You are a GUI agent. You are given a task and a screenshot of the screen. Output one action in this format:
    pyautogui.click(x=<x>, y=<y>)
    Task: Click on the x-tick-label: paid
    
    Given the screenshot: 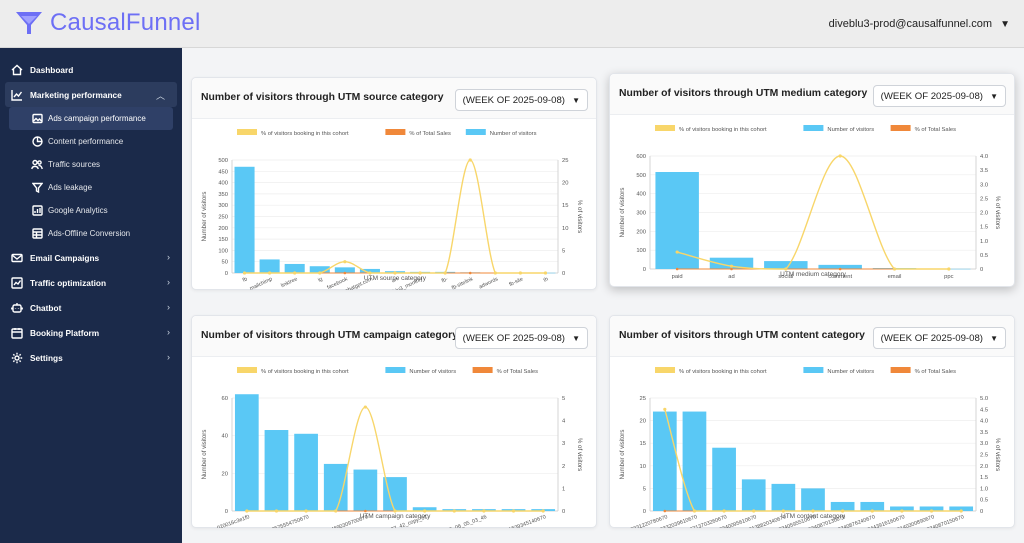 What is the action you would take?
    pyautogui.click(x=677, y=277)
    